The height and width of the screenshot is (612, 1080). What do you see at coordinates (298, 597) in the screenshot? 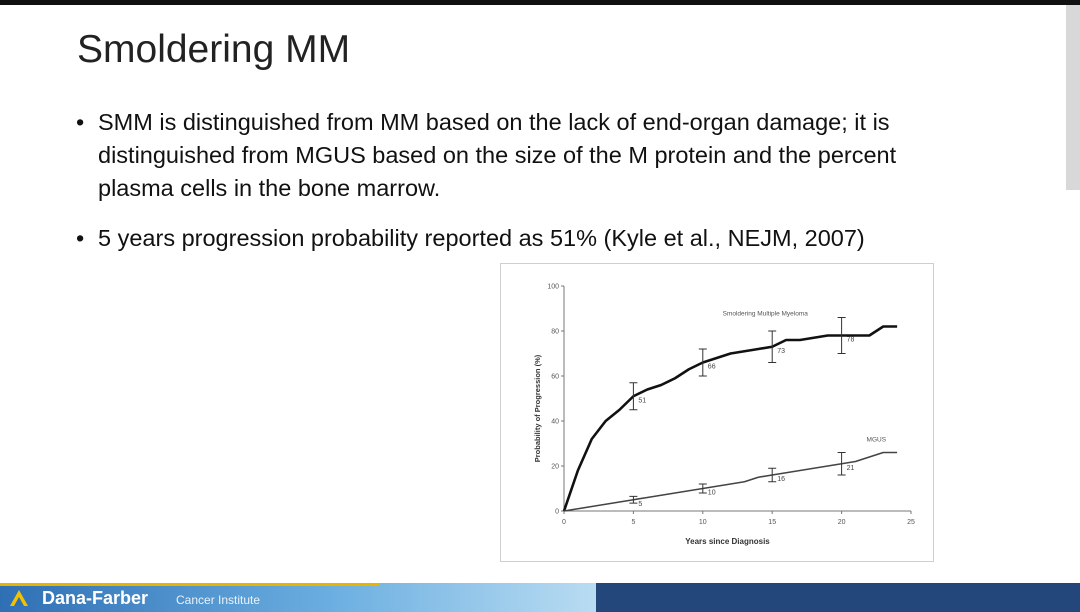
I see `footer-band` at bounding box center [298, 597].